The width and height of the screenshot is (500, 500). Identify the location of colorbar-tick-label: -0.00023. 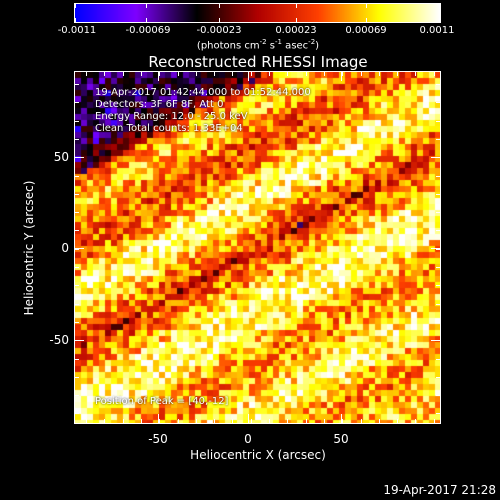
(219, 30).